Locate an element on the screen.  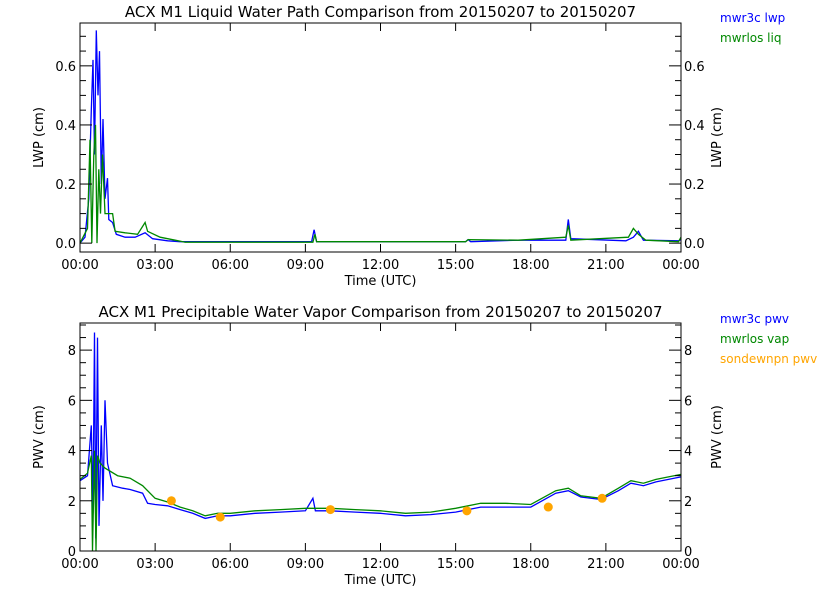
y-tick-label: 0.2 is located at coordinates (65, 185).